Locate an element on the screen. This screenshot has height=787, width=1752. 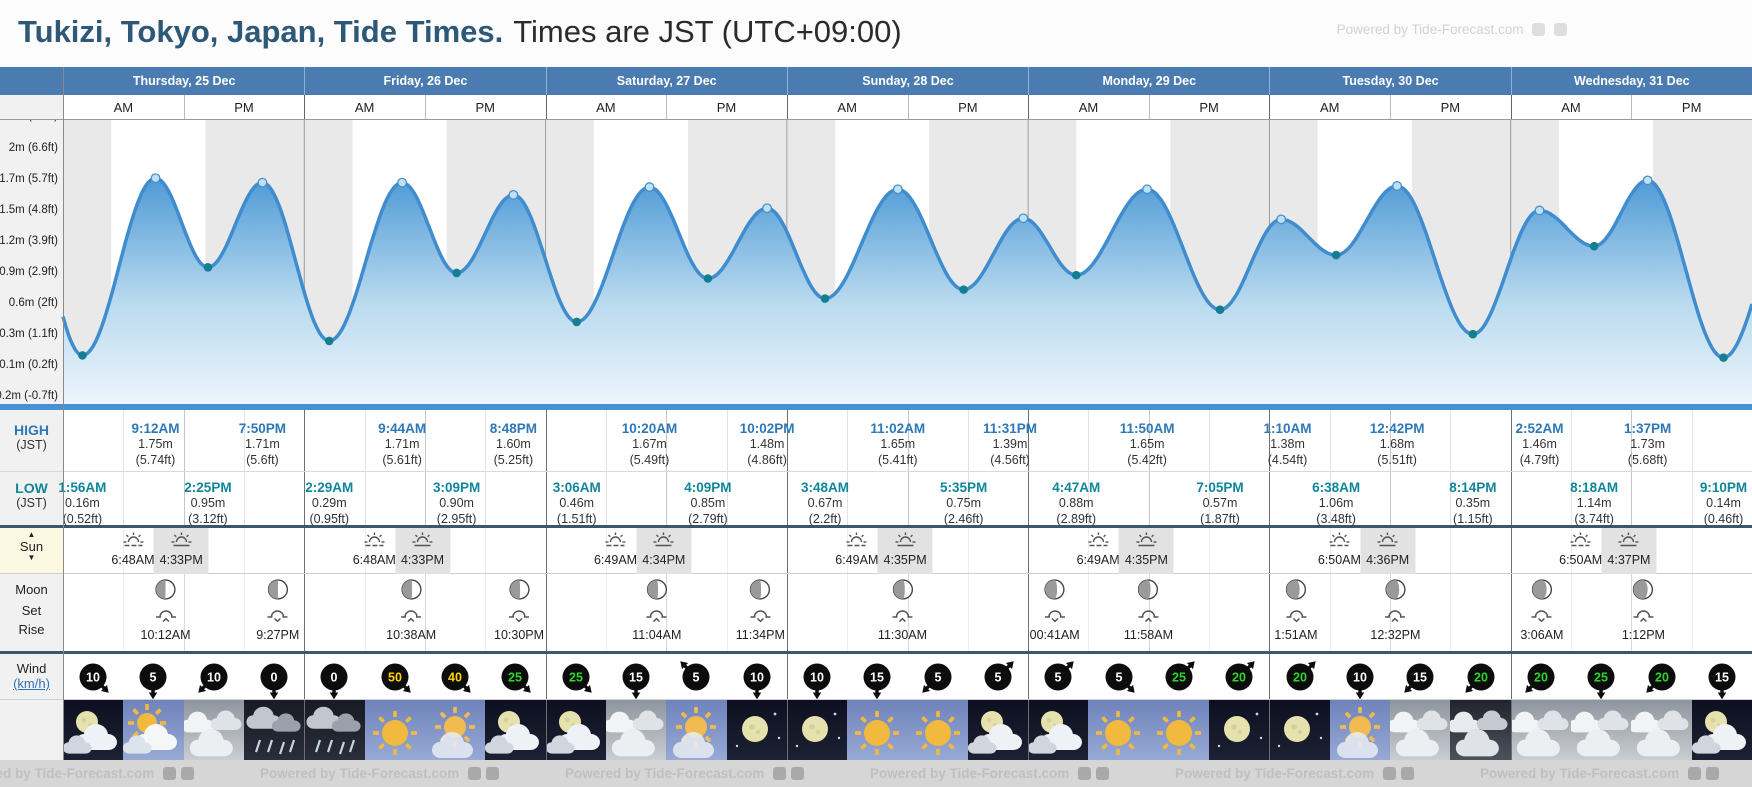
day-header: Saturday, 27 Dec is located at coordinates (666, 81).